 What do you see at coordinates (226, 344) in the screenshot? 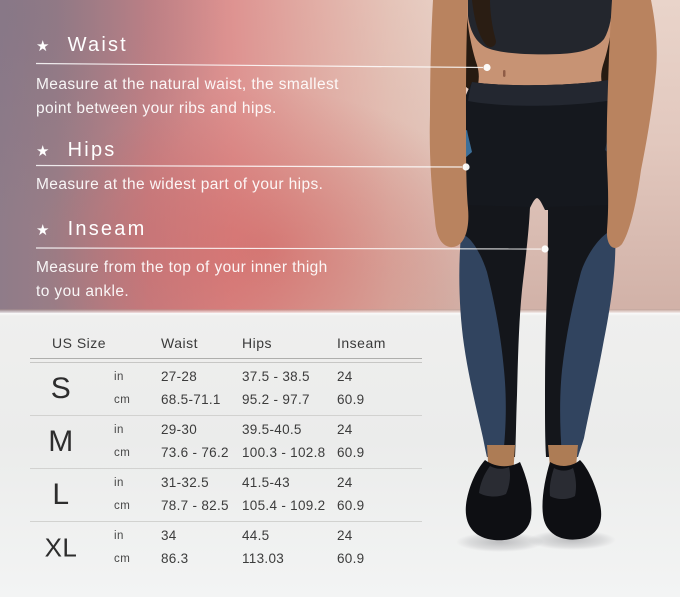
I see `size-table-header: US Size Waist Hips Inseam` at bounding box center [226, 344].